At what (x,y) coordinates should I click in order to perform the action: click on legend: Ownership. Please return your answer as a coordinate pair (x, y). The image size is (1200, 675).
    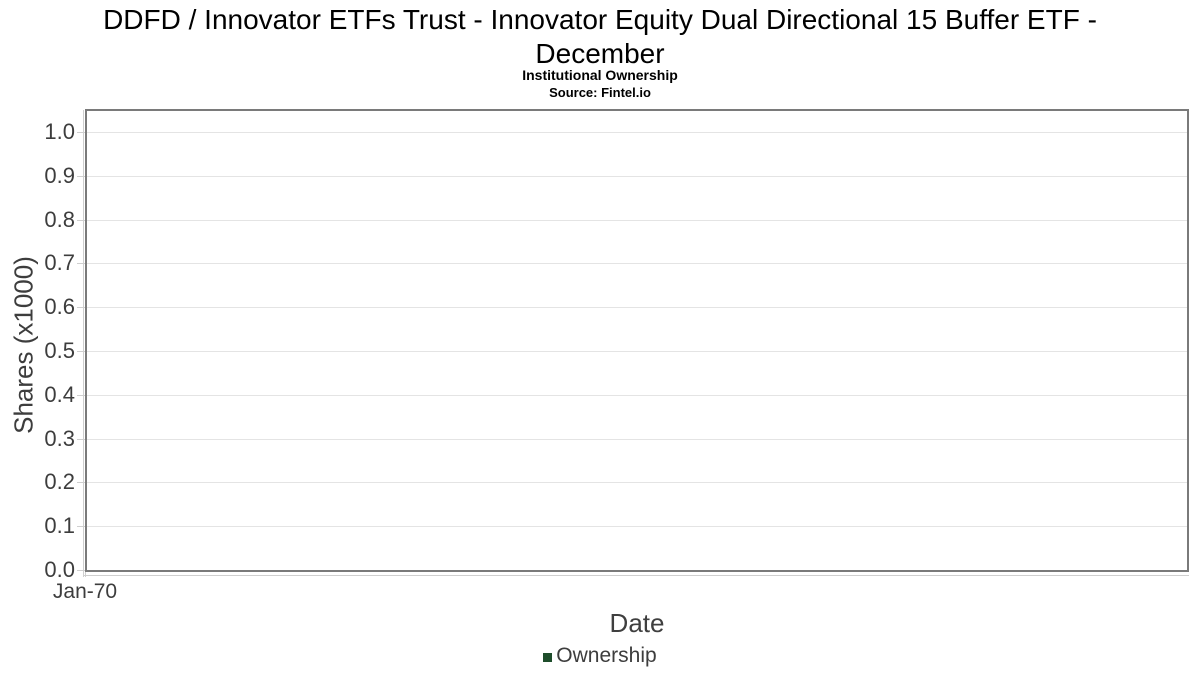
    Looking at the image, I should click on (600, 656).